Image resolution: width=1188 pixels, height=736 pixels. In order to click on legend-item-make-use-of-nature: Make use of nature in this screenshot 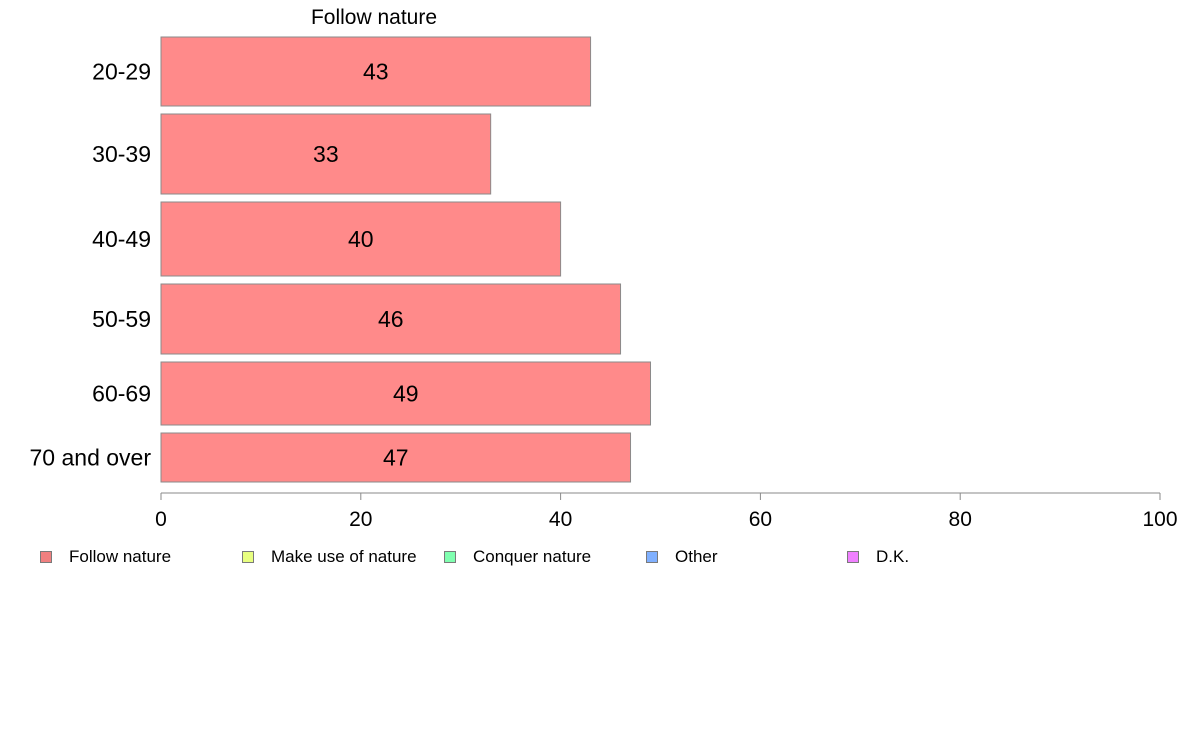, I will do `click(329, 557)`.